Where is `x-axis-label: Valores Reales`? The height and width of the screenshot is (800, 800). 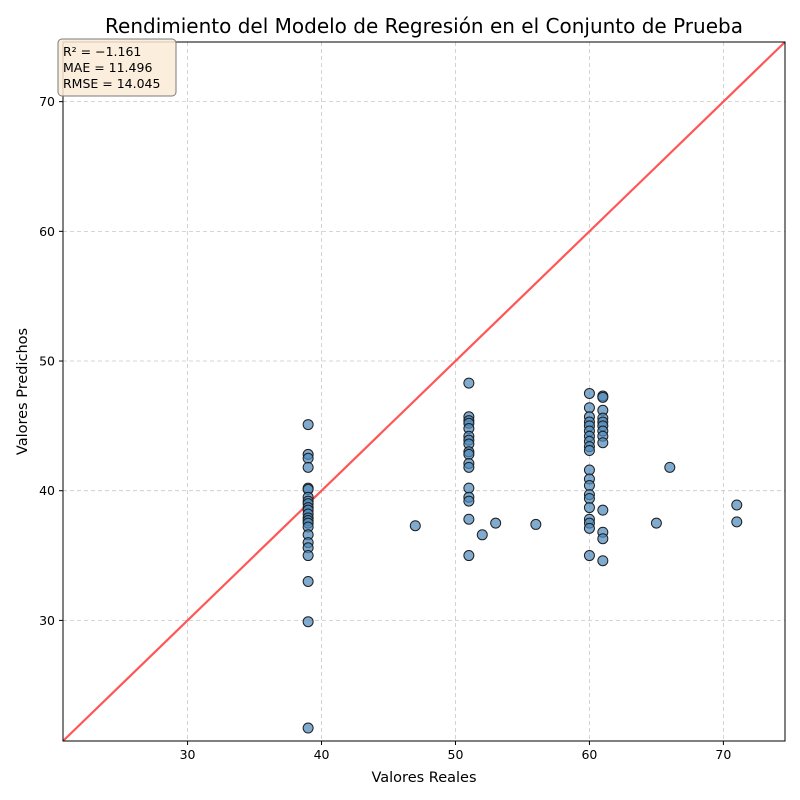 x-axis-label: Valores Reales is located at coordinates (423, 778).